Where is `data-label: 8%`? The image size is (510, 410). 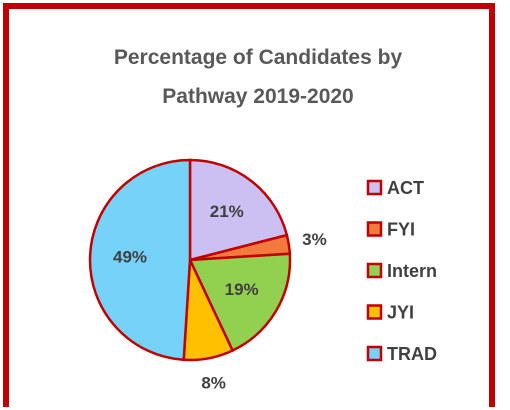
data-label: 8% is located at coordinates (213, 382).